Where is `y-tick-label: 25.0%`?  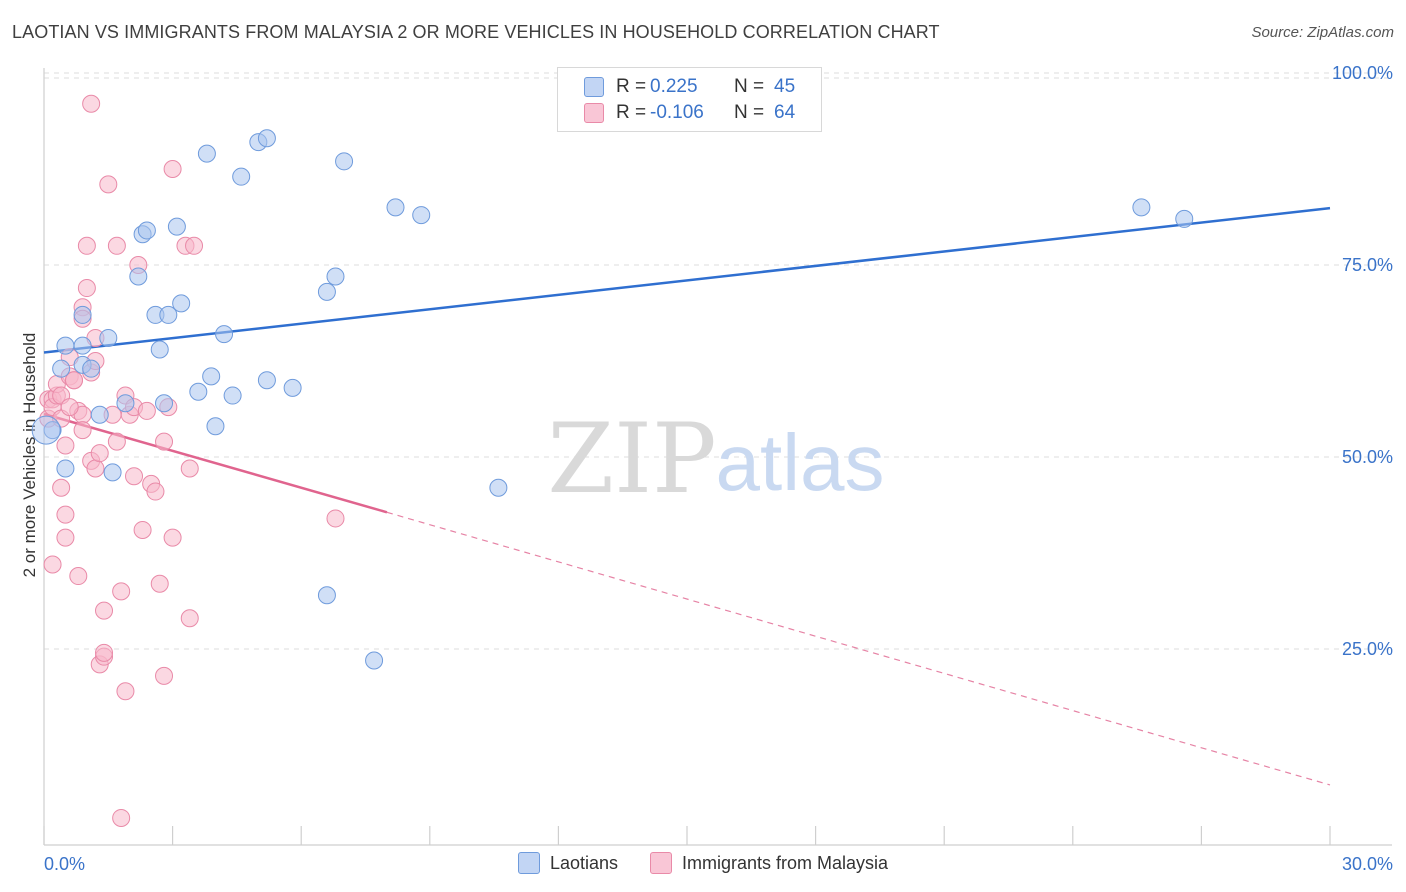 y-tick-label: 25.0% is located at coordinates (1367, 649).